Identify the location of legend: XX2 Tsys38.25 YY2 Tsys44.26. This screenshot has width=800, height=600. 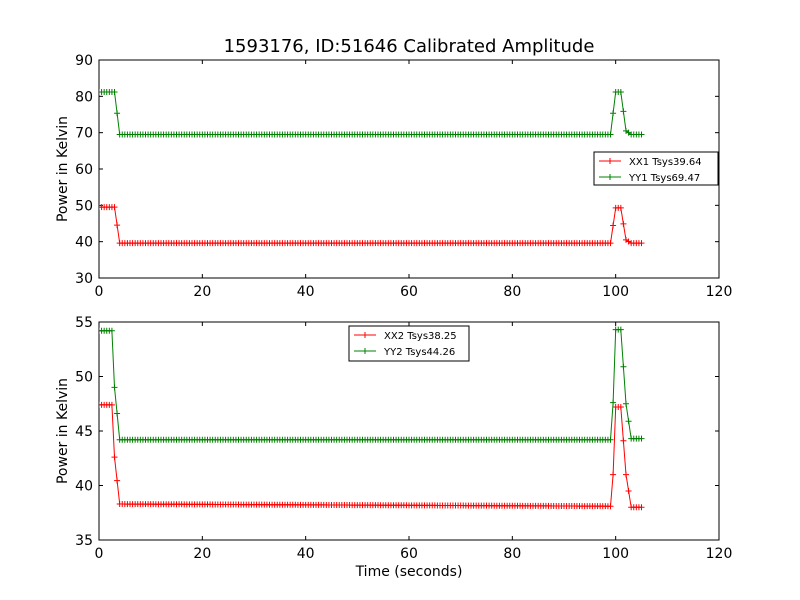
(409, 343).